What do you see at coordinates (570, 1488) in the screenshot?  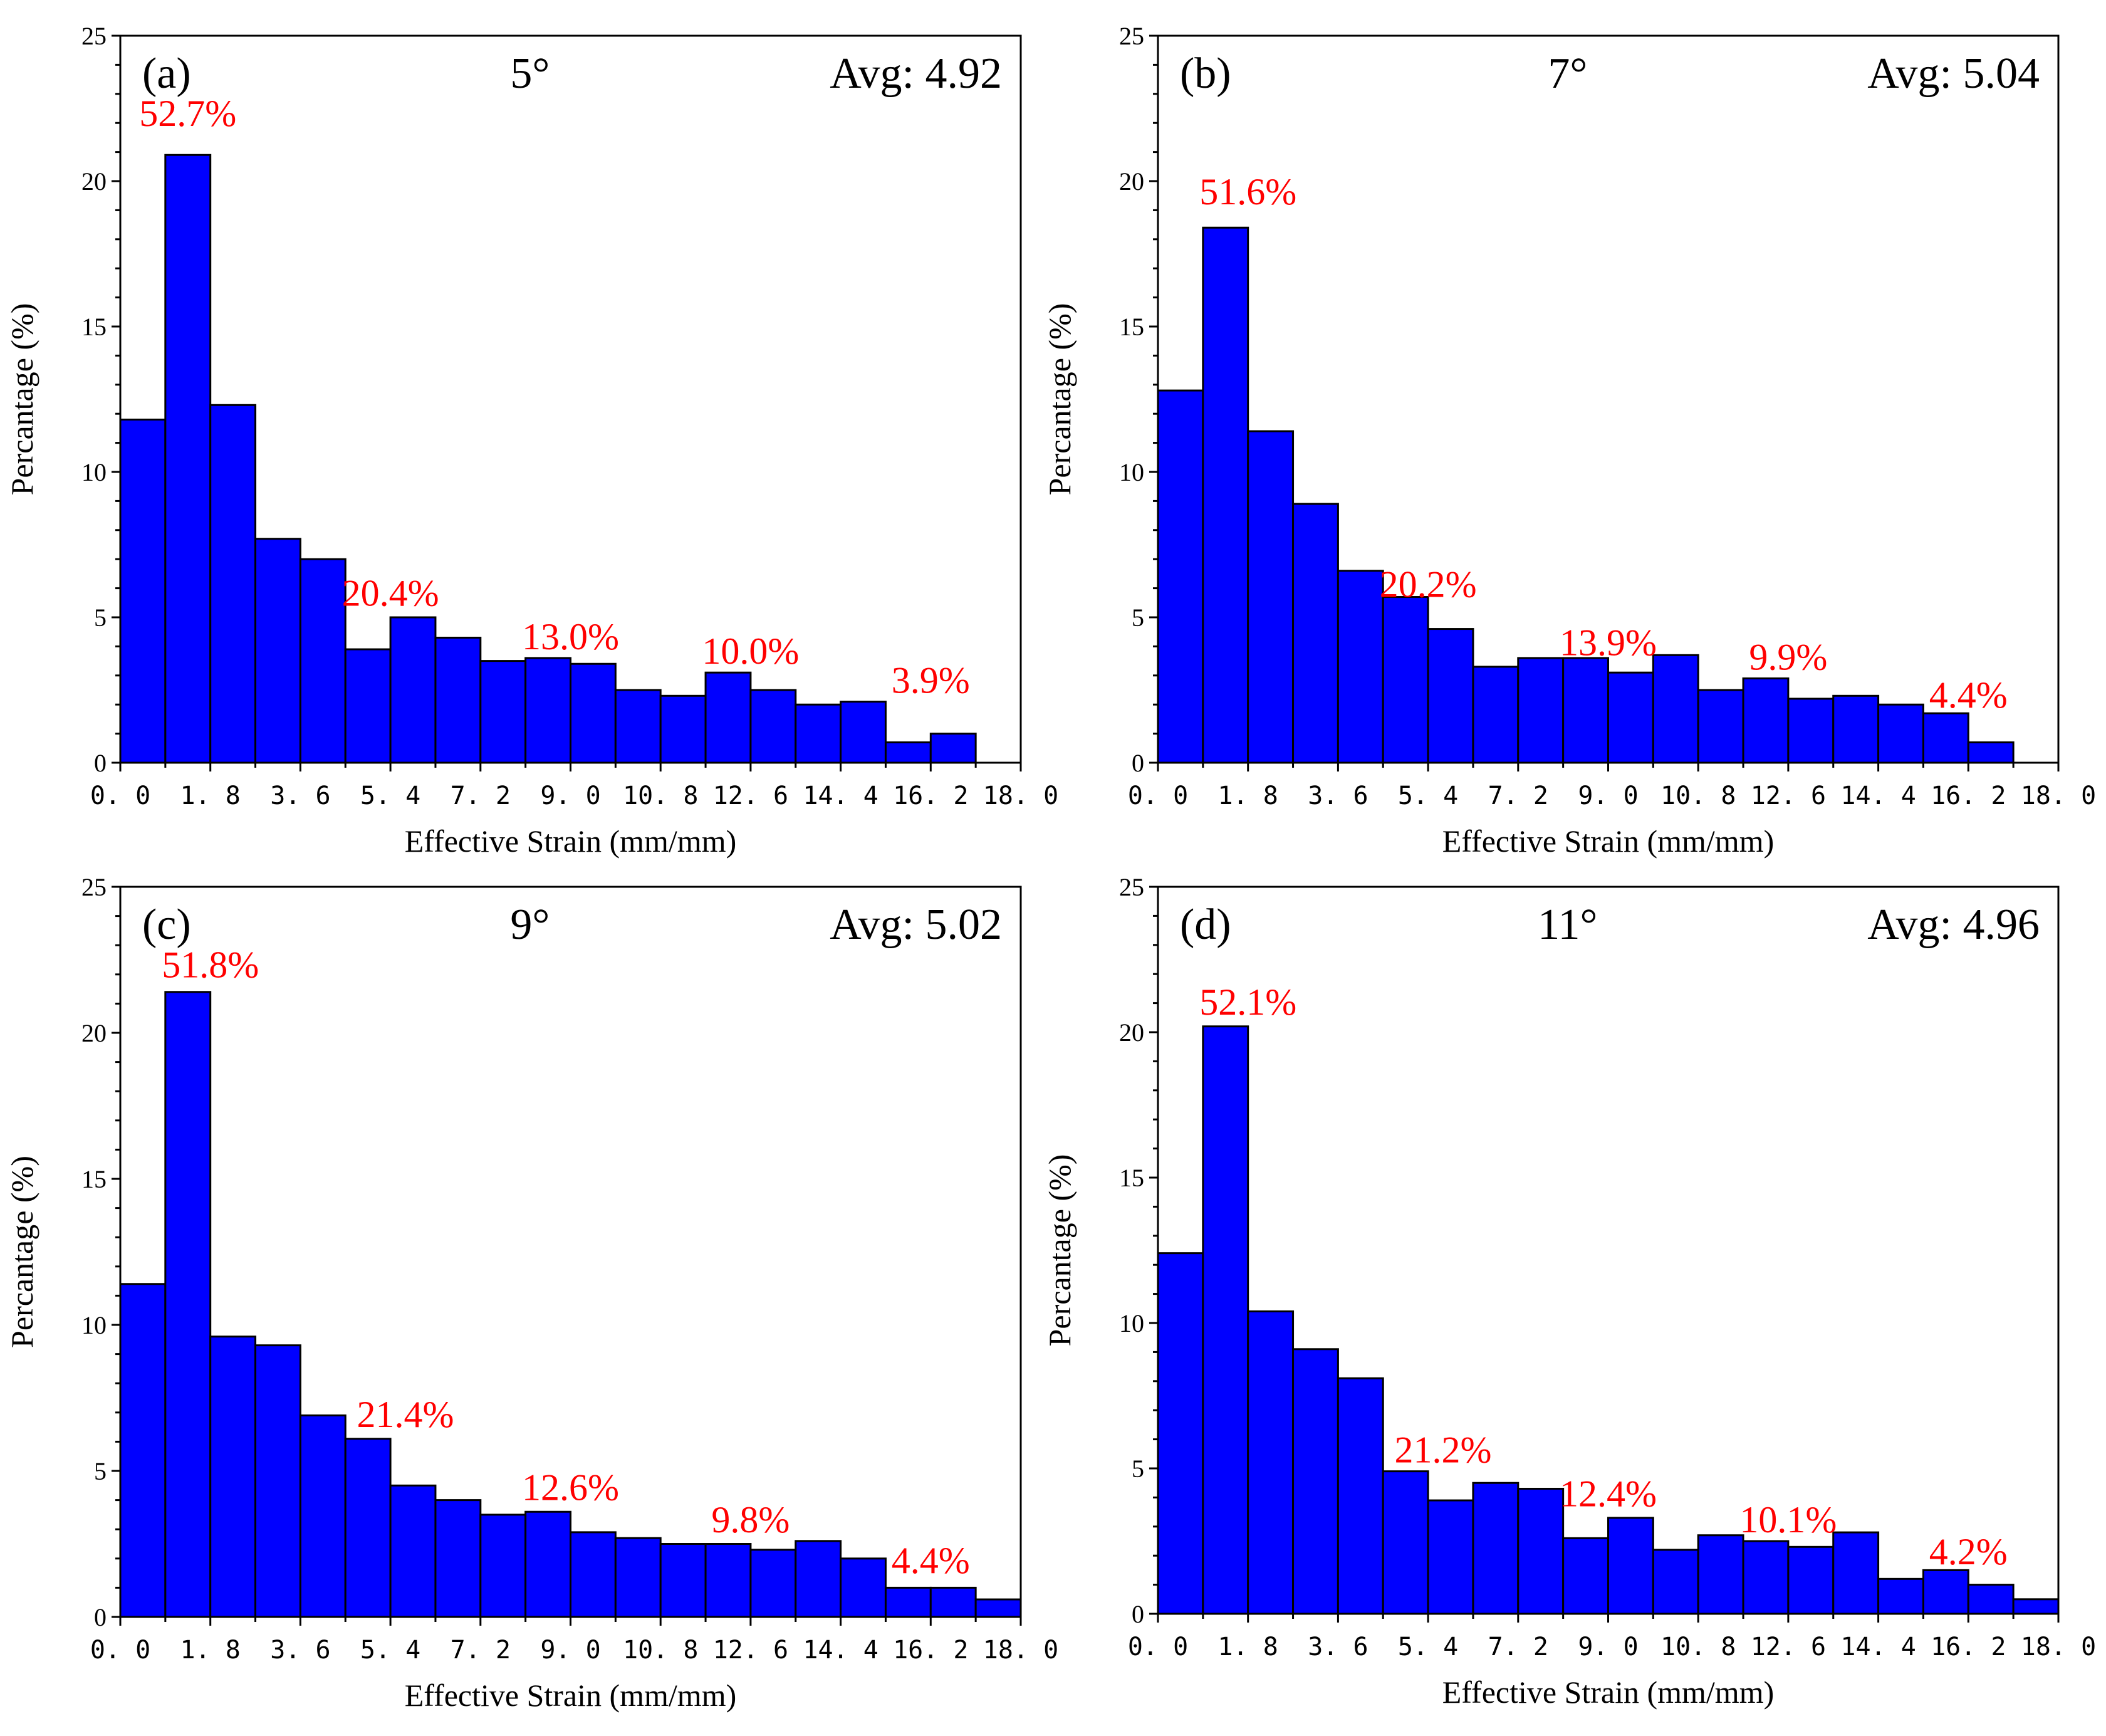 I see `percentage-annotation: 12.6%` at bounding box center [570, 1488].